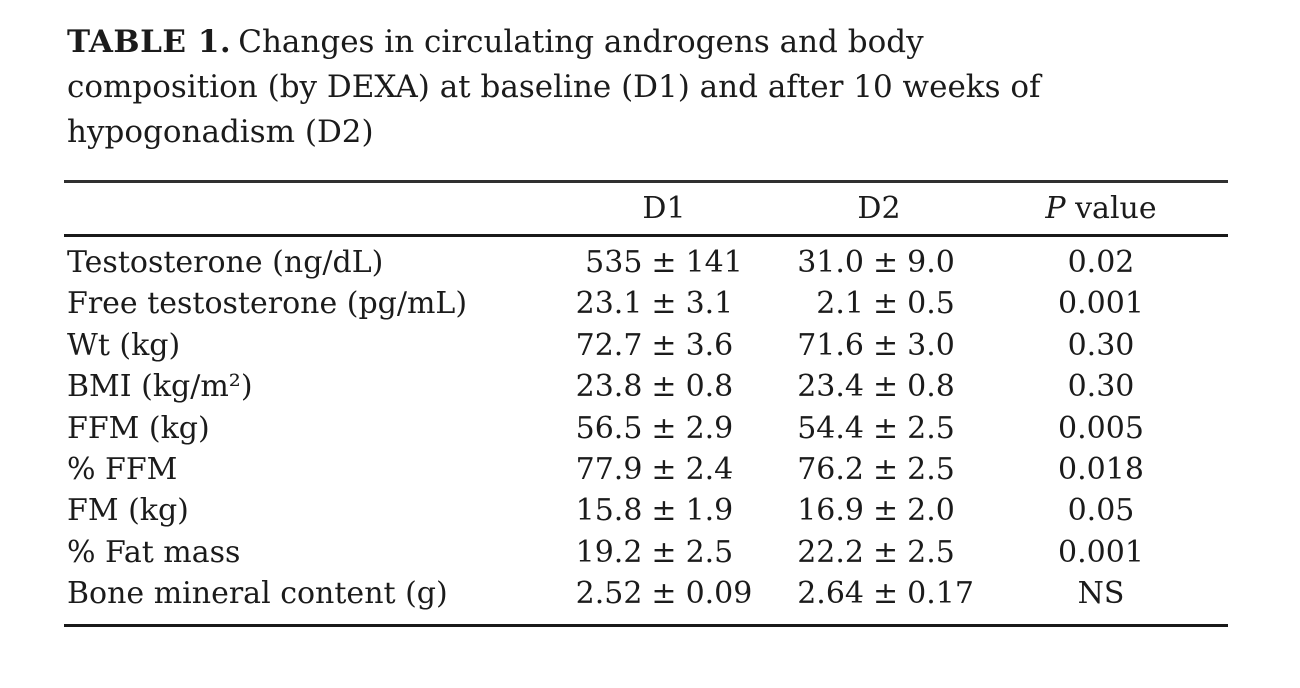 This screenshot has height=688, width=1300. What do you see at coordinates (1101, 511) in the screenshot?
I see `p-value: 0.05` at bounding box center [1101, 511].